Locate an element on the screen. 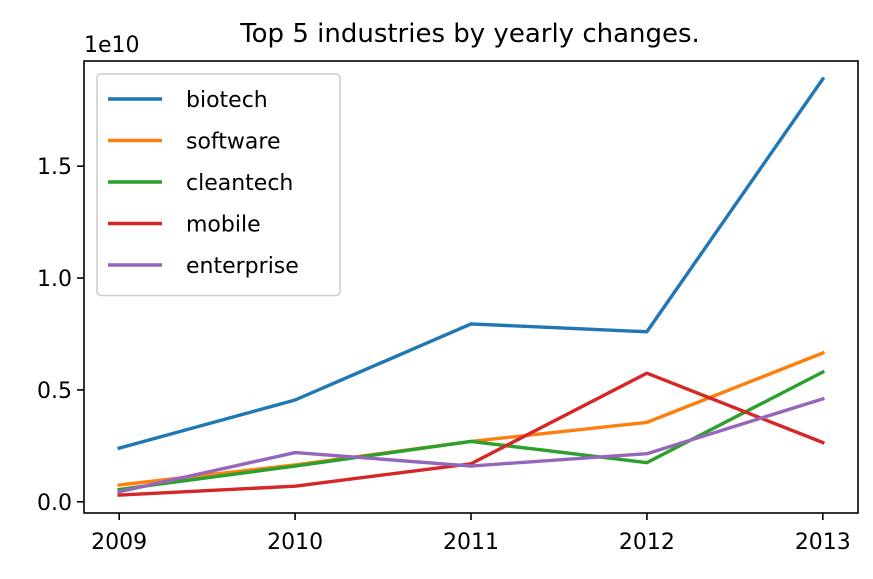  legend-label-software: software is located at coordinates (233, 142).